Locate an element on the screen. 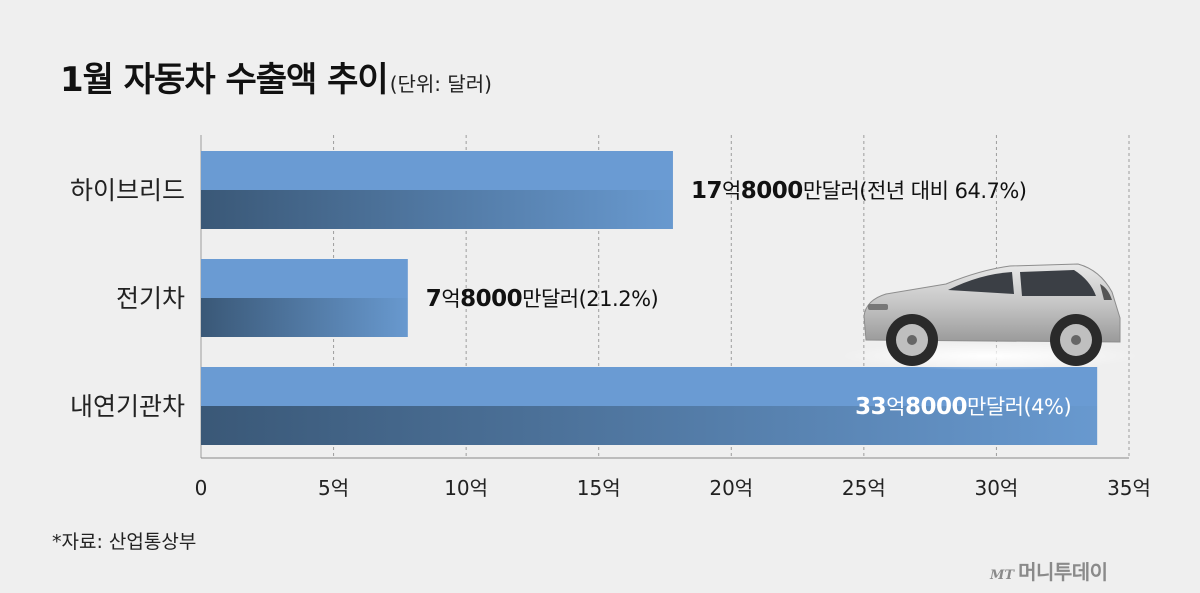 This screenshot has height=593, width=1200. category-label: 내연기관차 is located at coordinates (127, 406).